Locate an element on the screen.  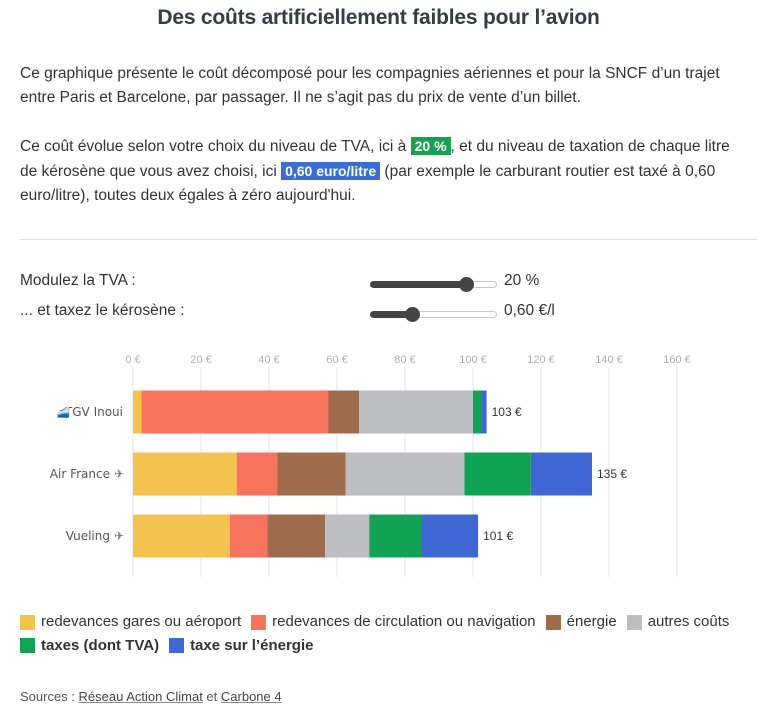
x-tick-label: 140 € is located at coordinates (609, 360).